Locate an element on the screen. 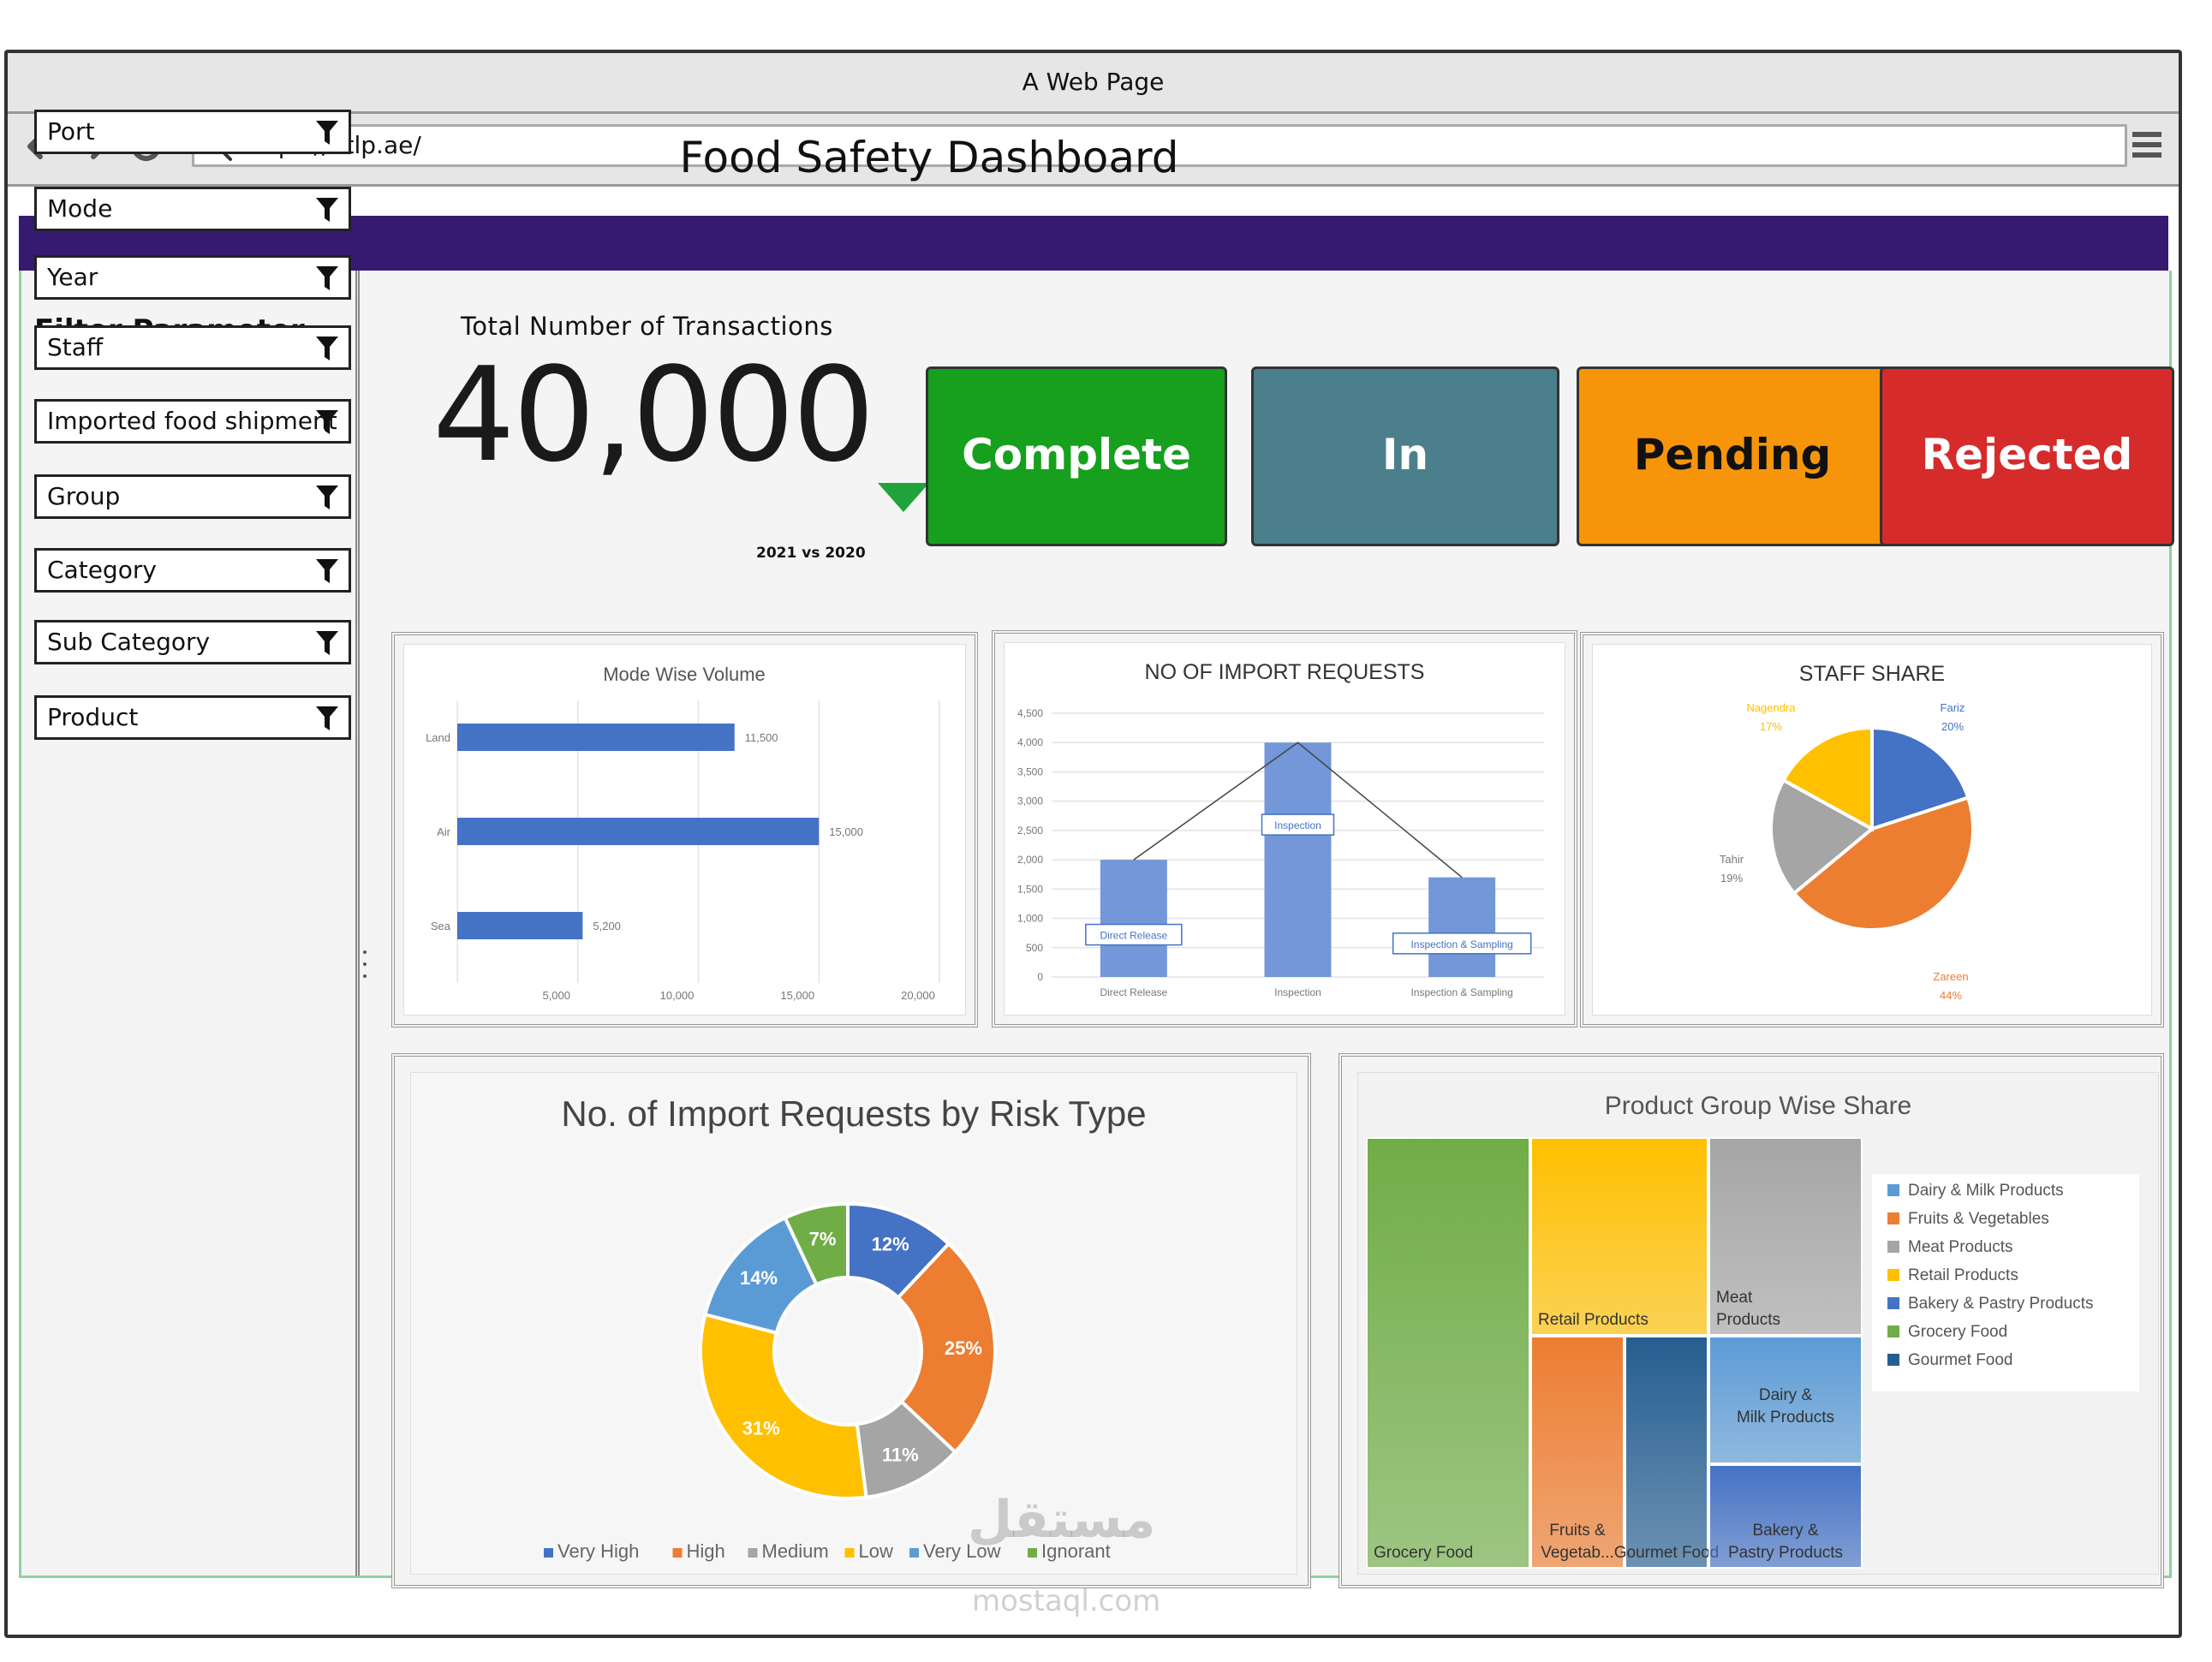 The image size is (2212, 1662). y-tick-label: 1,000 is located at coordinates (1030, 919).